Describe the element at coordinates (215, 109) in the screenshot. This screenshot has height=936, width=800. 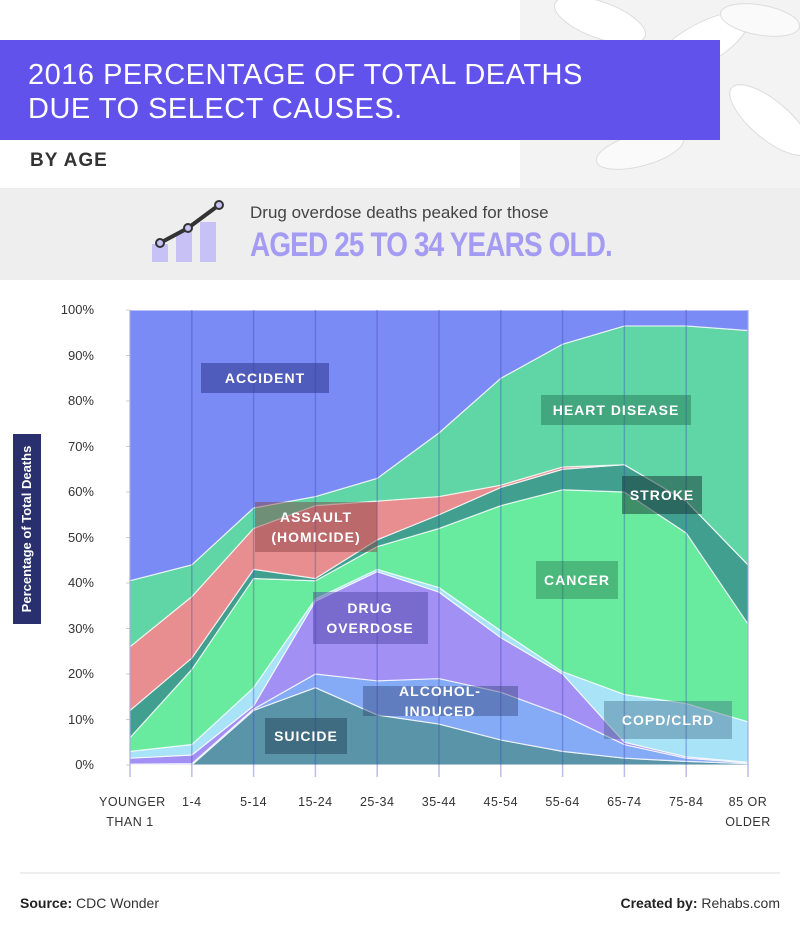
I see `title-line: DUE TO SELECT CAUSES.` at that location.